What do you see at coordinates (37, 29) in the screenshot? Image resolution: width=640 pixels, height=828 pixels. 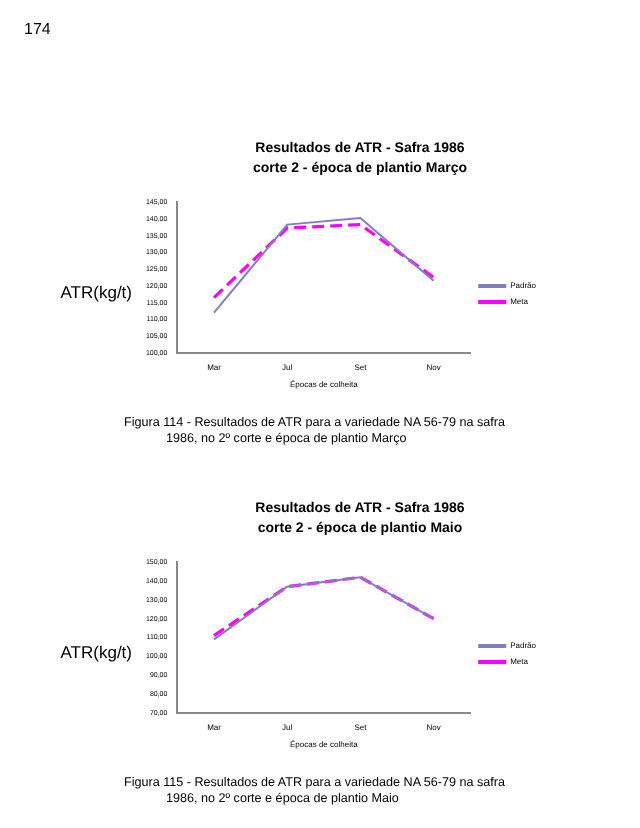 I see `text: 174` at bounding box center [37, 29].